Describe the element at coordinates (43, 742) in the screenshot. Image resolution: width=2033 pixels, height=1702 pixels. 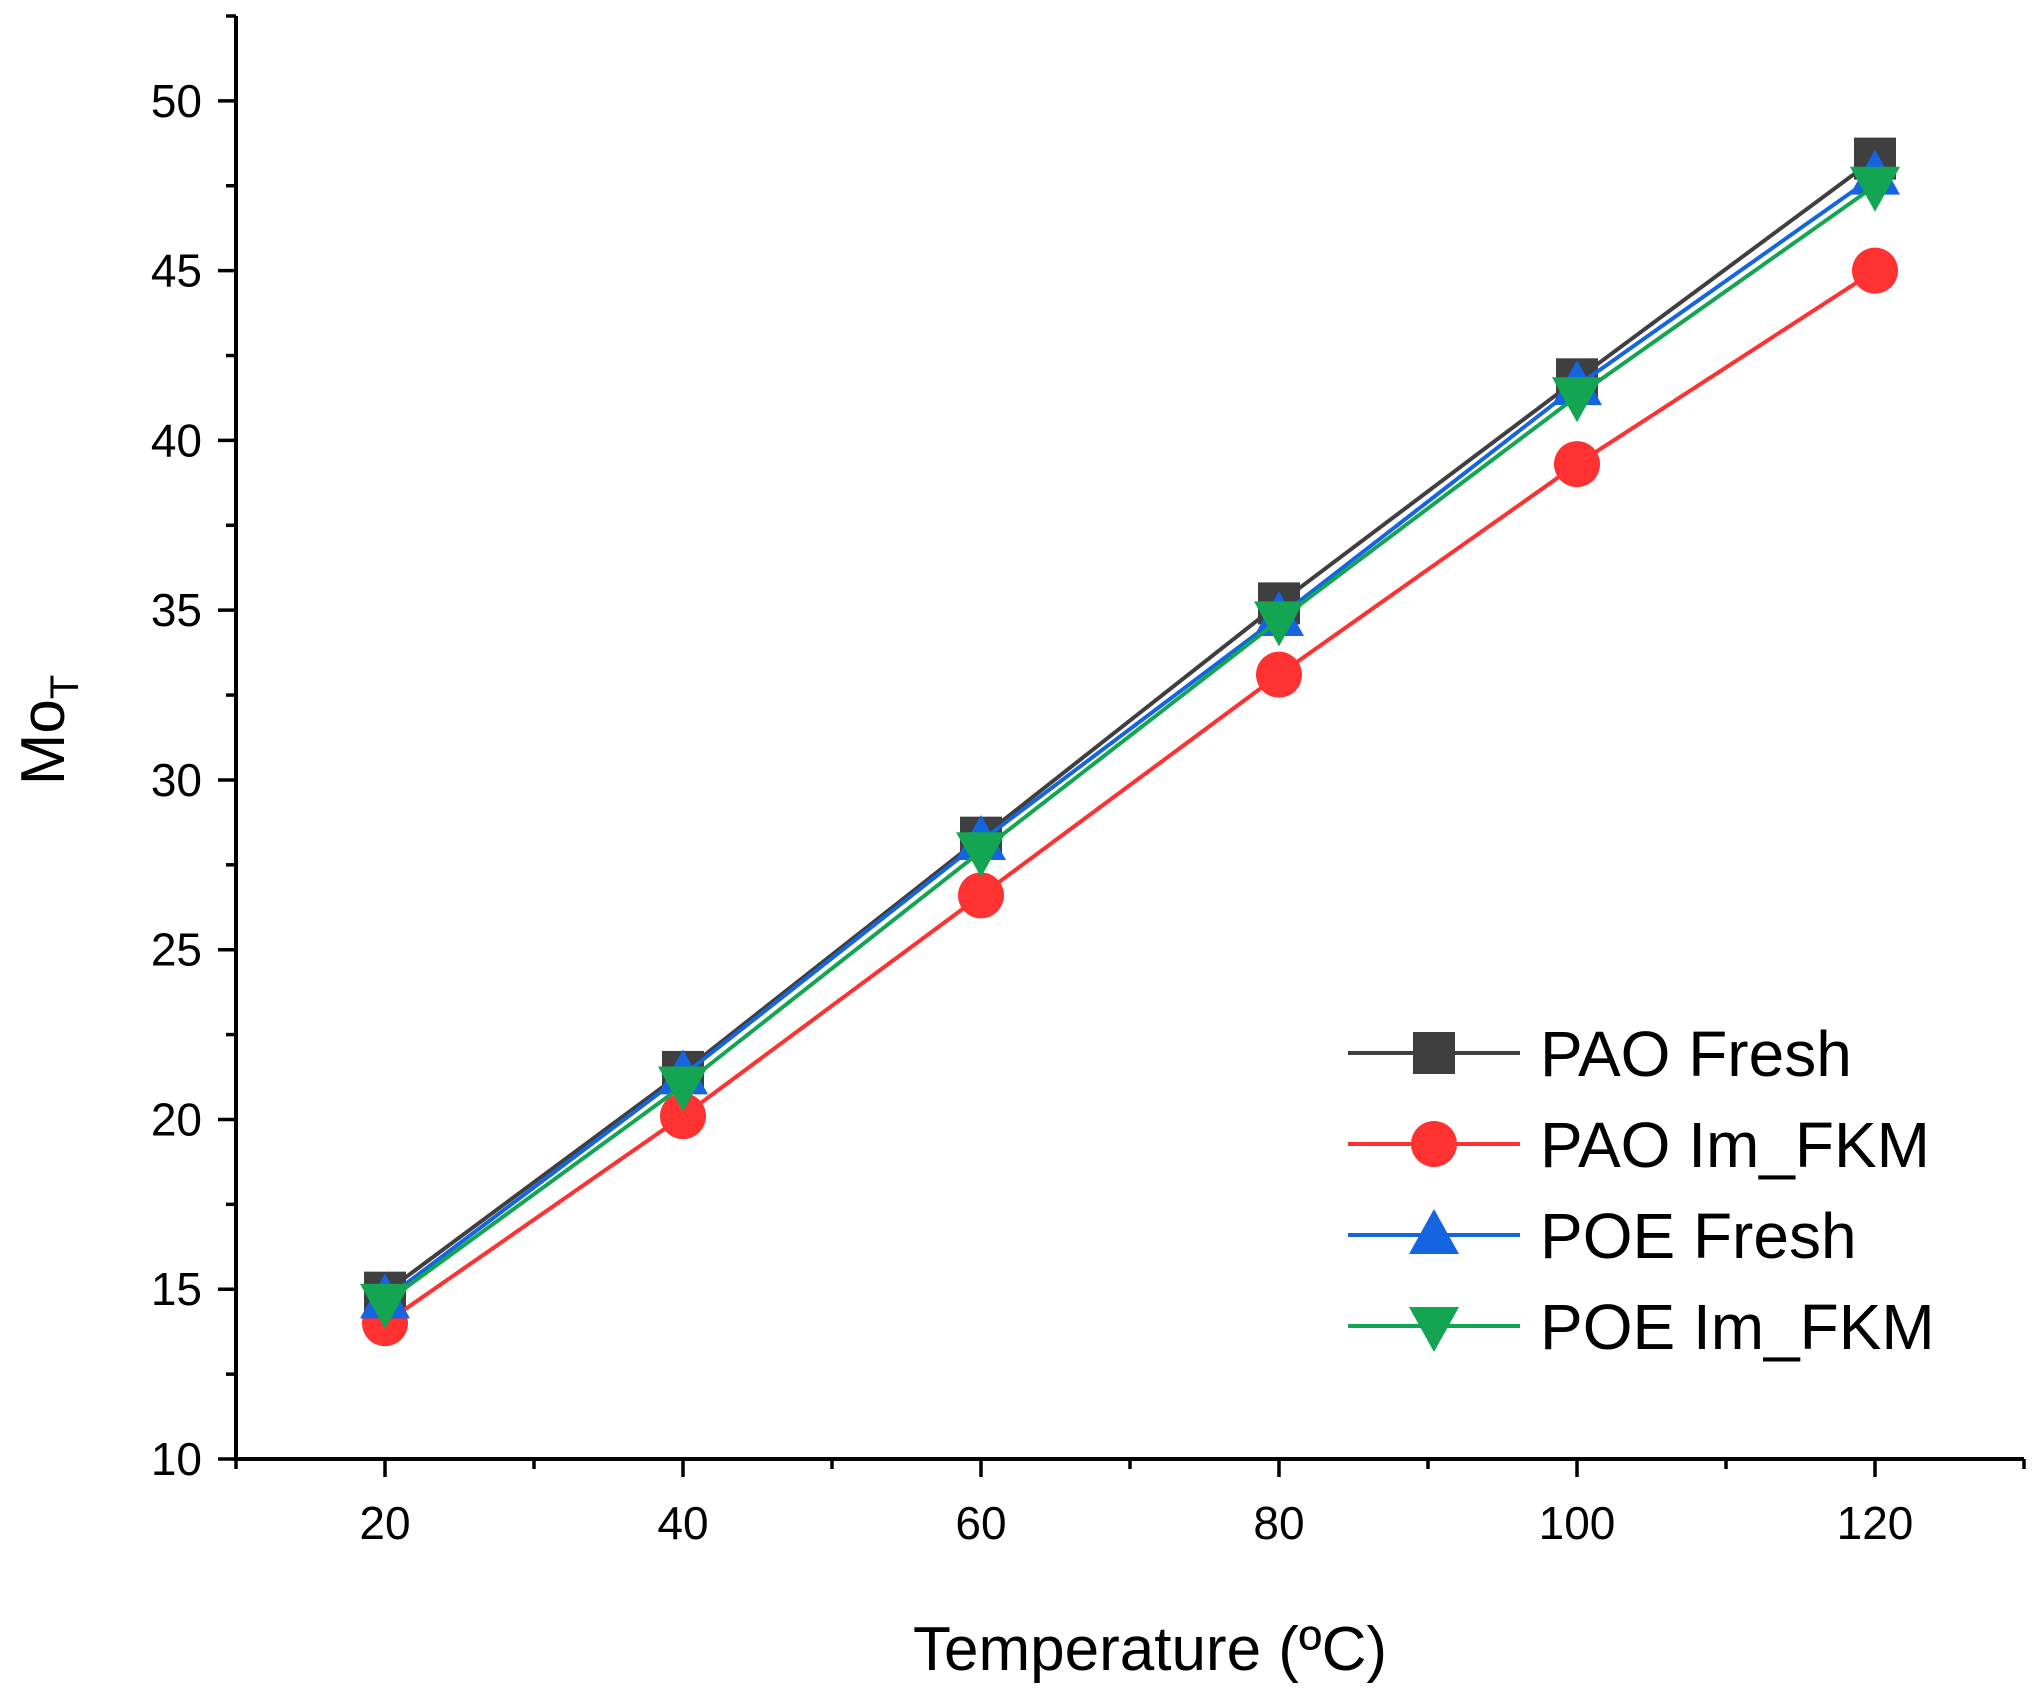
I see `y-axis-title-main: Mo` at that location.